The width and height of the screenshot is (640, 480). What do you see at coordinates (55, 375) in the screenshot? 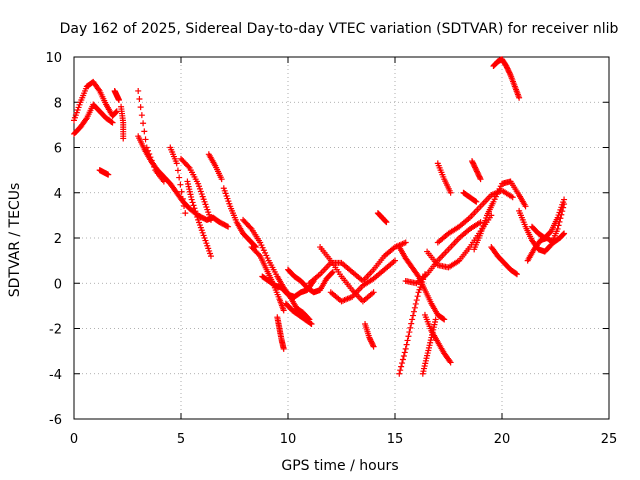
I see `y-tick-label: -4` at bounding box center [55, 375].